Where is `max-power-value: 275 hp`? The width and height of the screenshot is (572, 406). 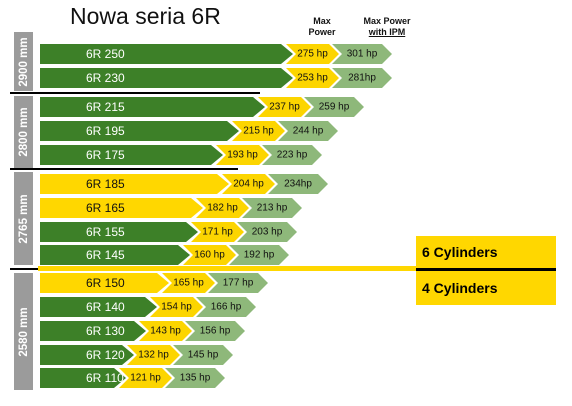
max-power-value: 275 hp is located at coordinates (312, 54).